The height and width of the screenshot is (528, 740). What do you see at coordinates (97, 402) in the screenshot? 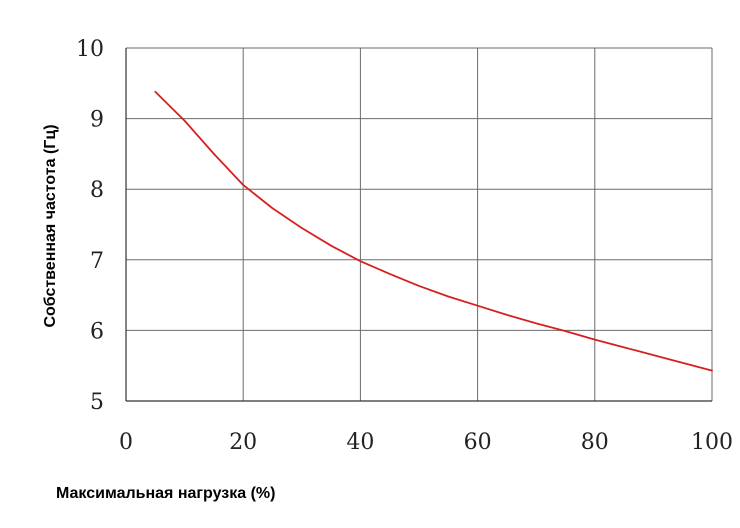
I see `y-tick-label: 5` at bounding box center [97, 402].